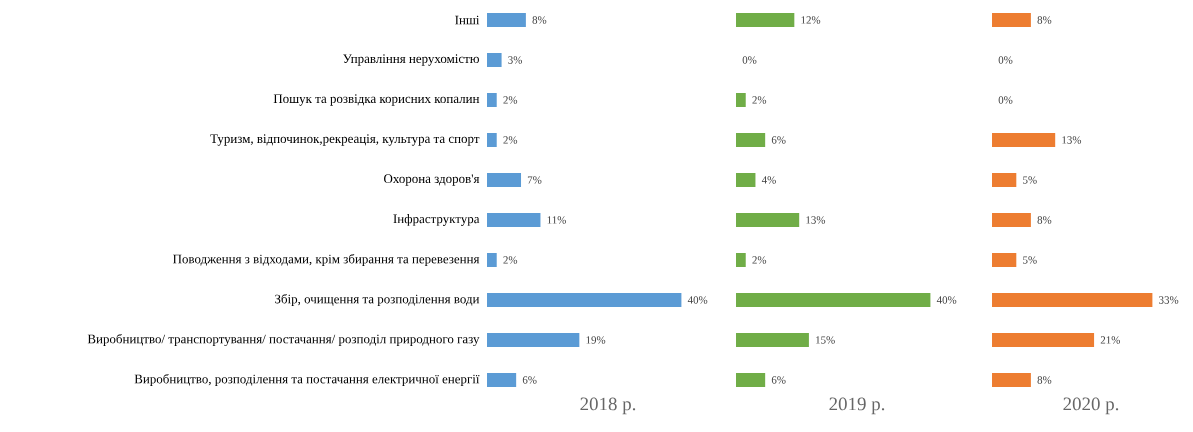 This screenshot has height=432, width=1193. What do you see at coordinates (307, 380) in the screenshot?
I see `y-tick-label: Виробництво, розподілення та постачання електричної енергії` at bounding box center [307, 380].